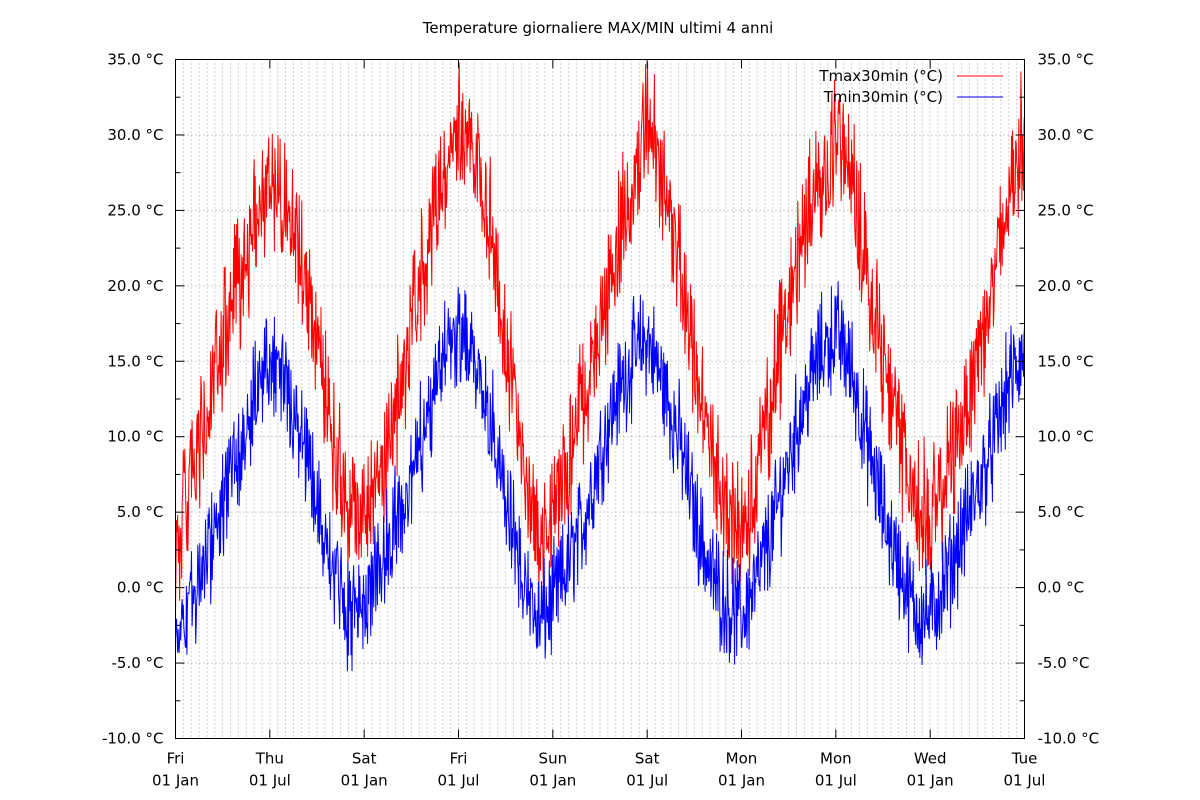 This screenshot has width=1200, height=800. What do you see at coordinates (137, 663) in the screenshot?
I see `y-tick-label-left: -5.0 °C` at bounding box center [137, 663].